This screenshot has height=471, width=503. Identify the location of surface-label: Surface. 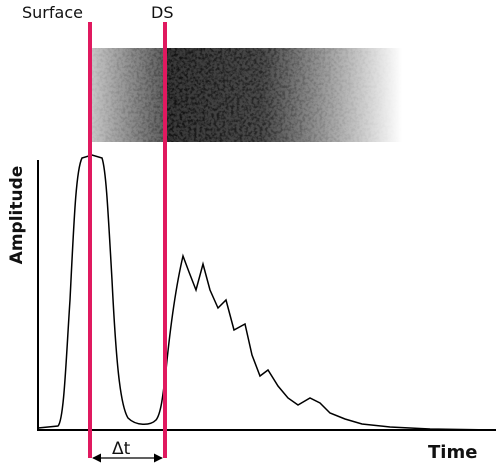
(52, 12).